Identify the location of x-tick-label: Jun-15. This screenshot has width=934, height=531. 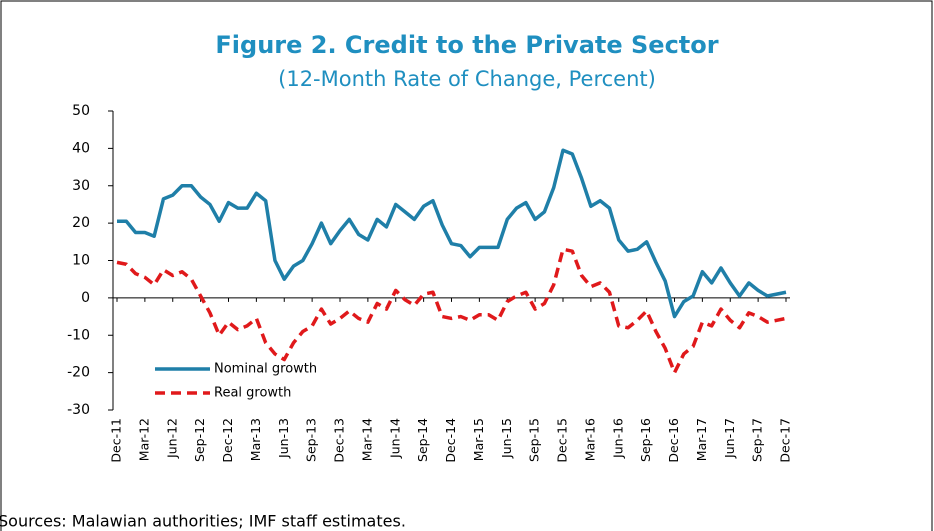
(506, 438).